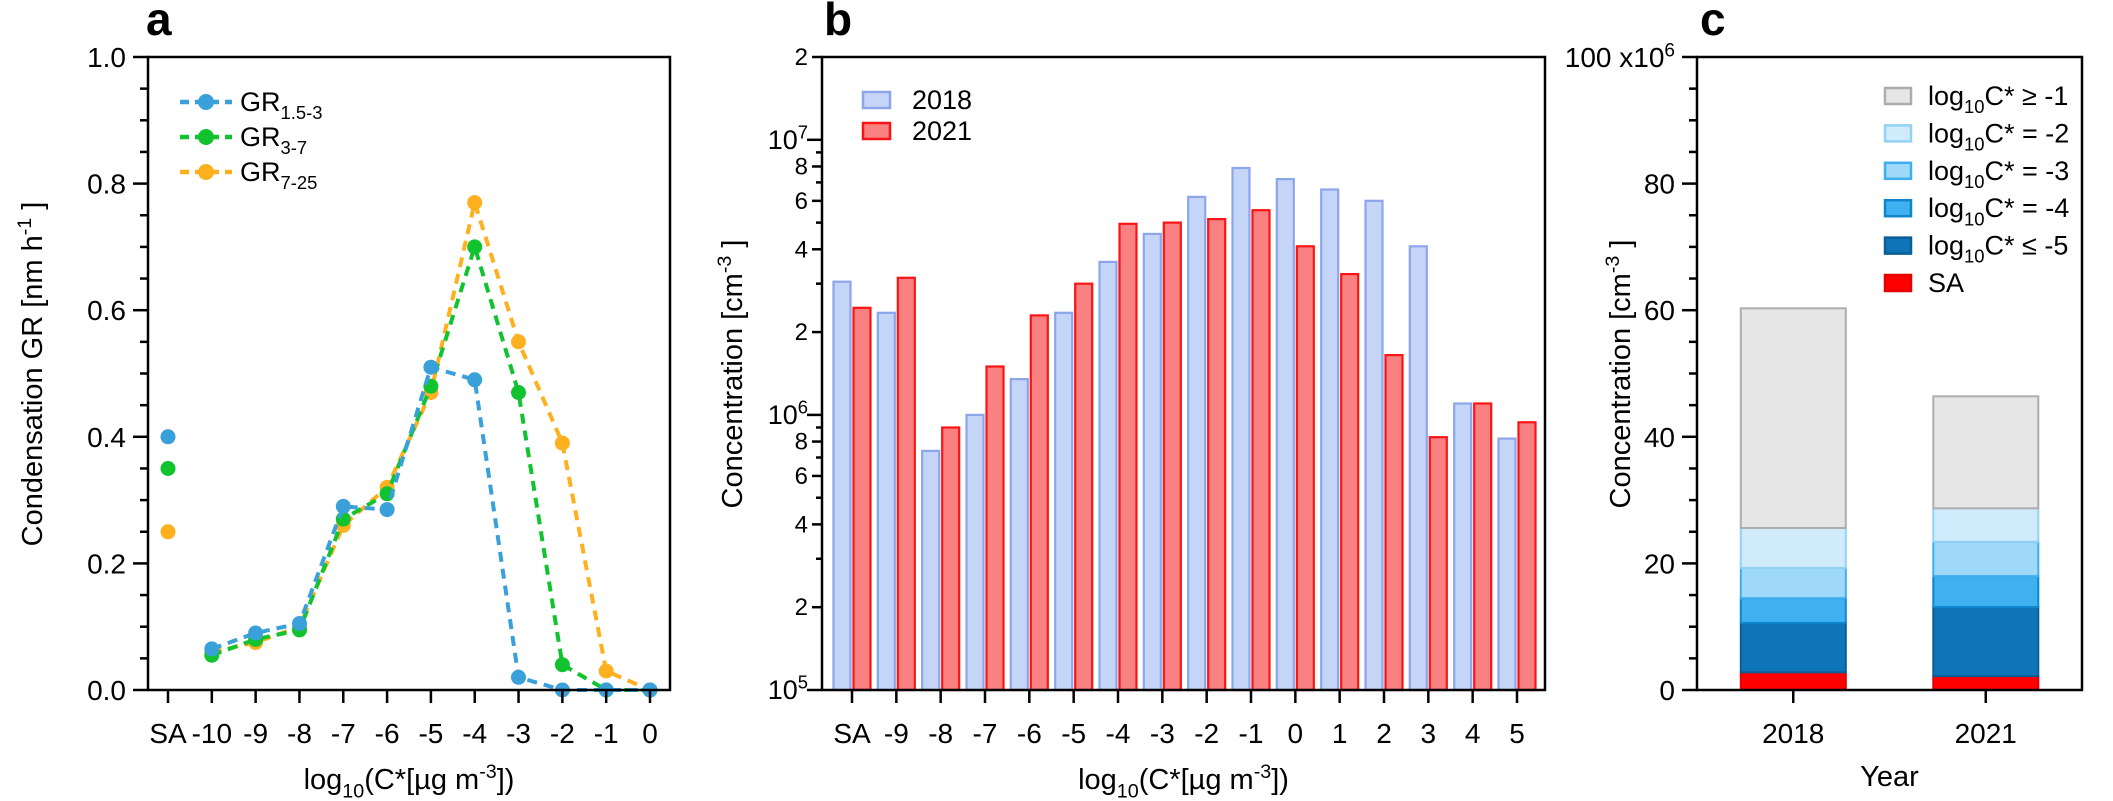 The width and height of the screenshot is (2113, 801). Describe the element at coordinates (1946, 283) in the screenshot. I see `legend-label: SA` at that location.